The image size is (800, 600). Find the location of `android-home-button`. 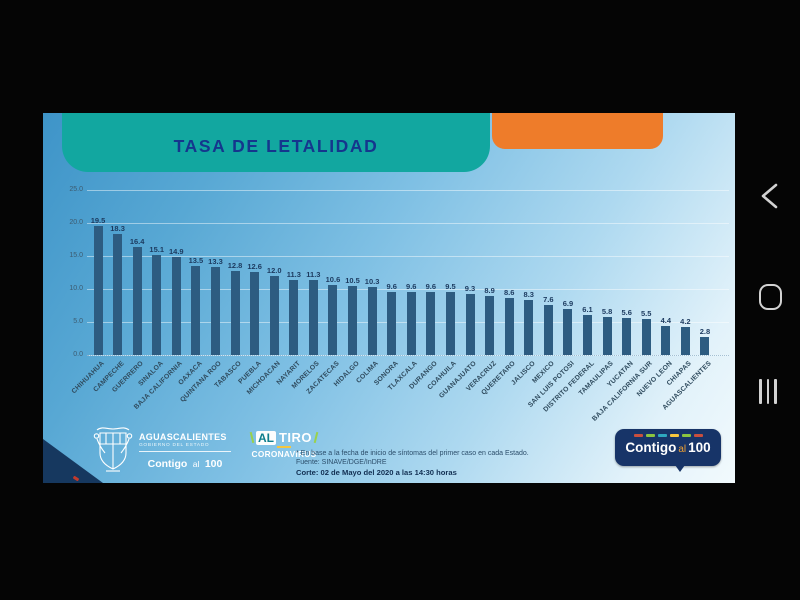

android-home-button is located at coordinates (770, 297).